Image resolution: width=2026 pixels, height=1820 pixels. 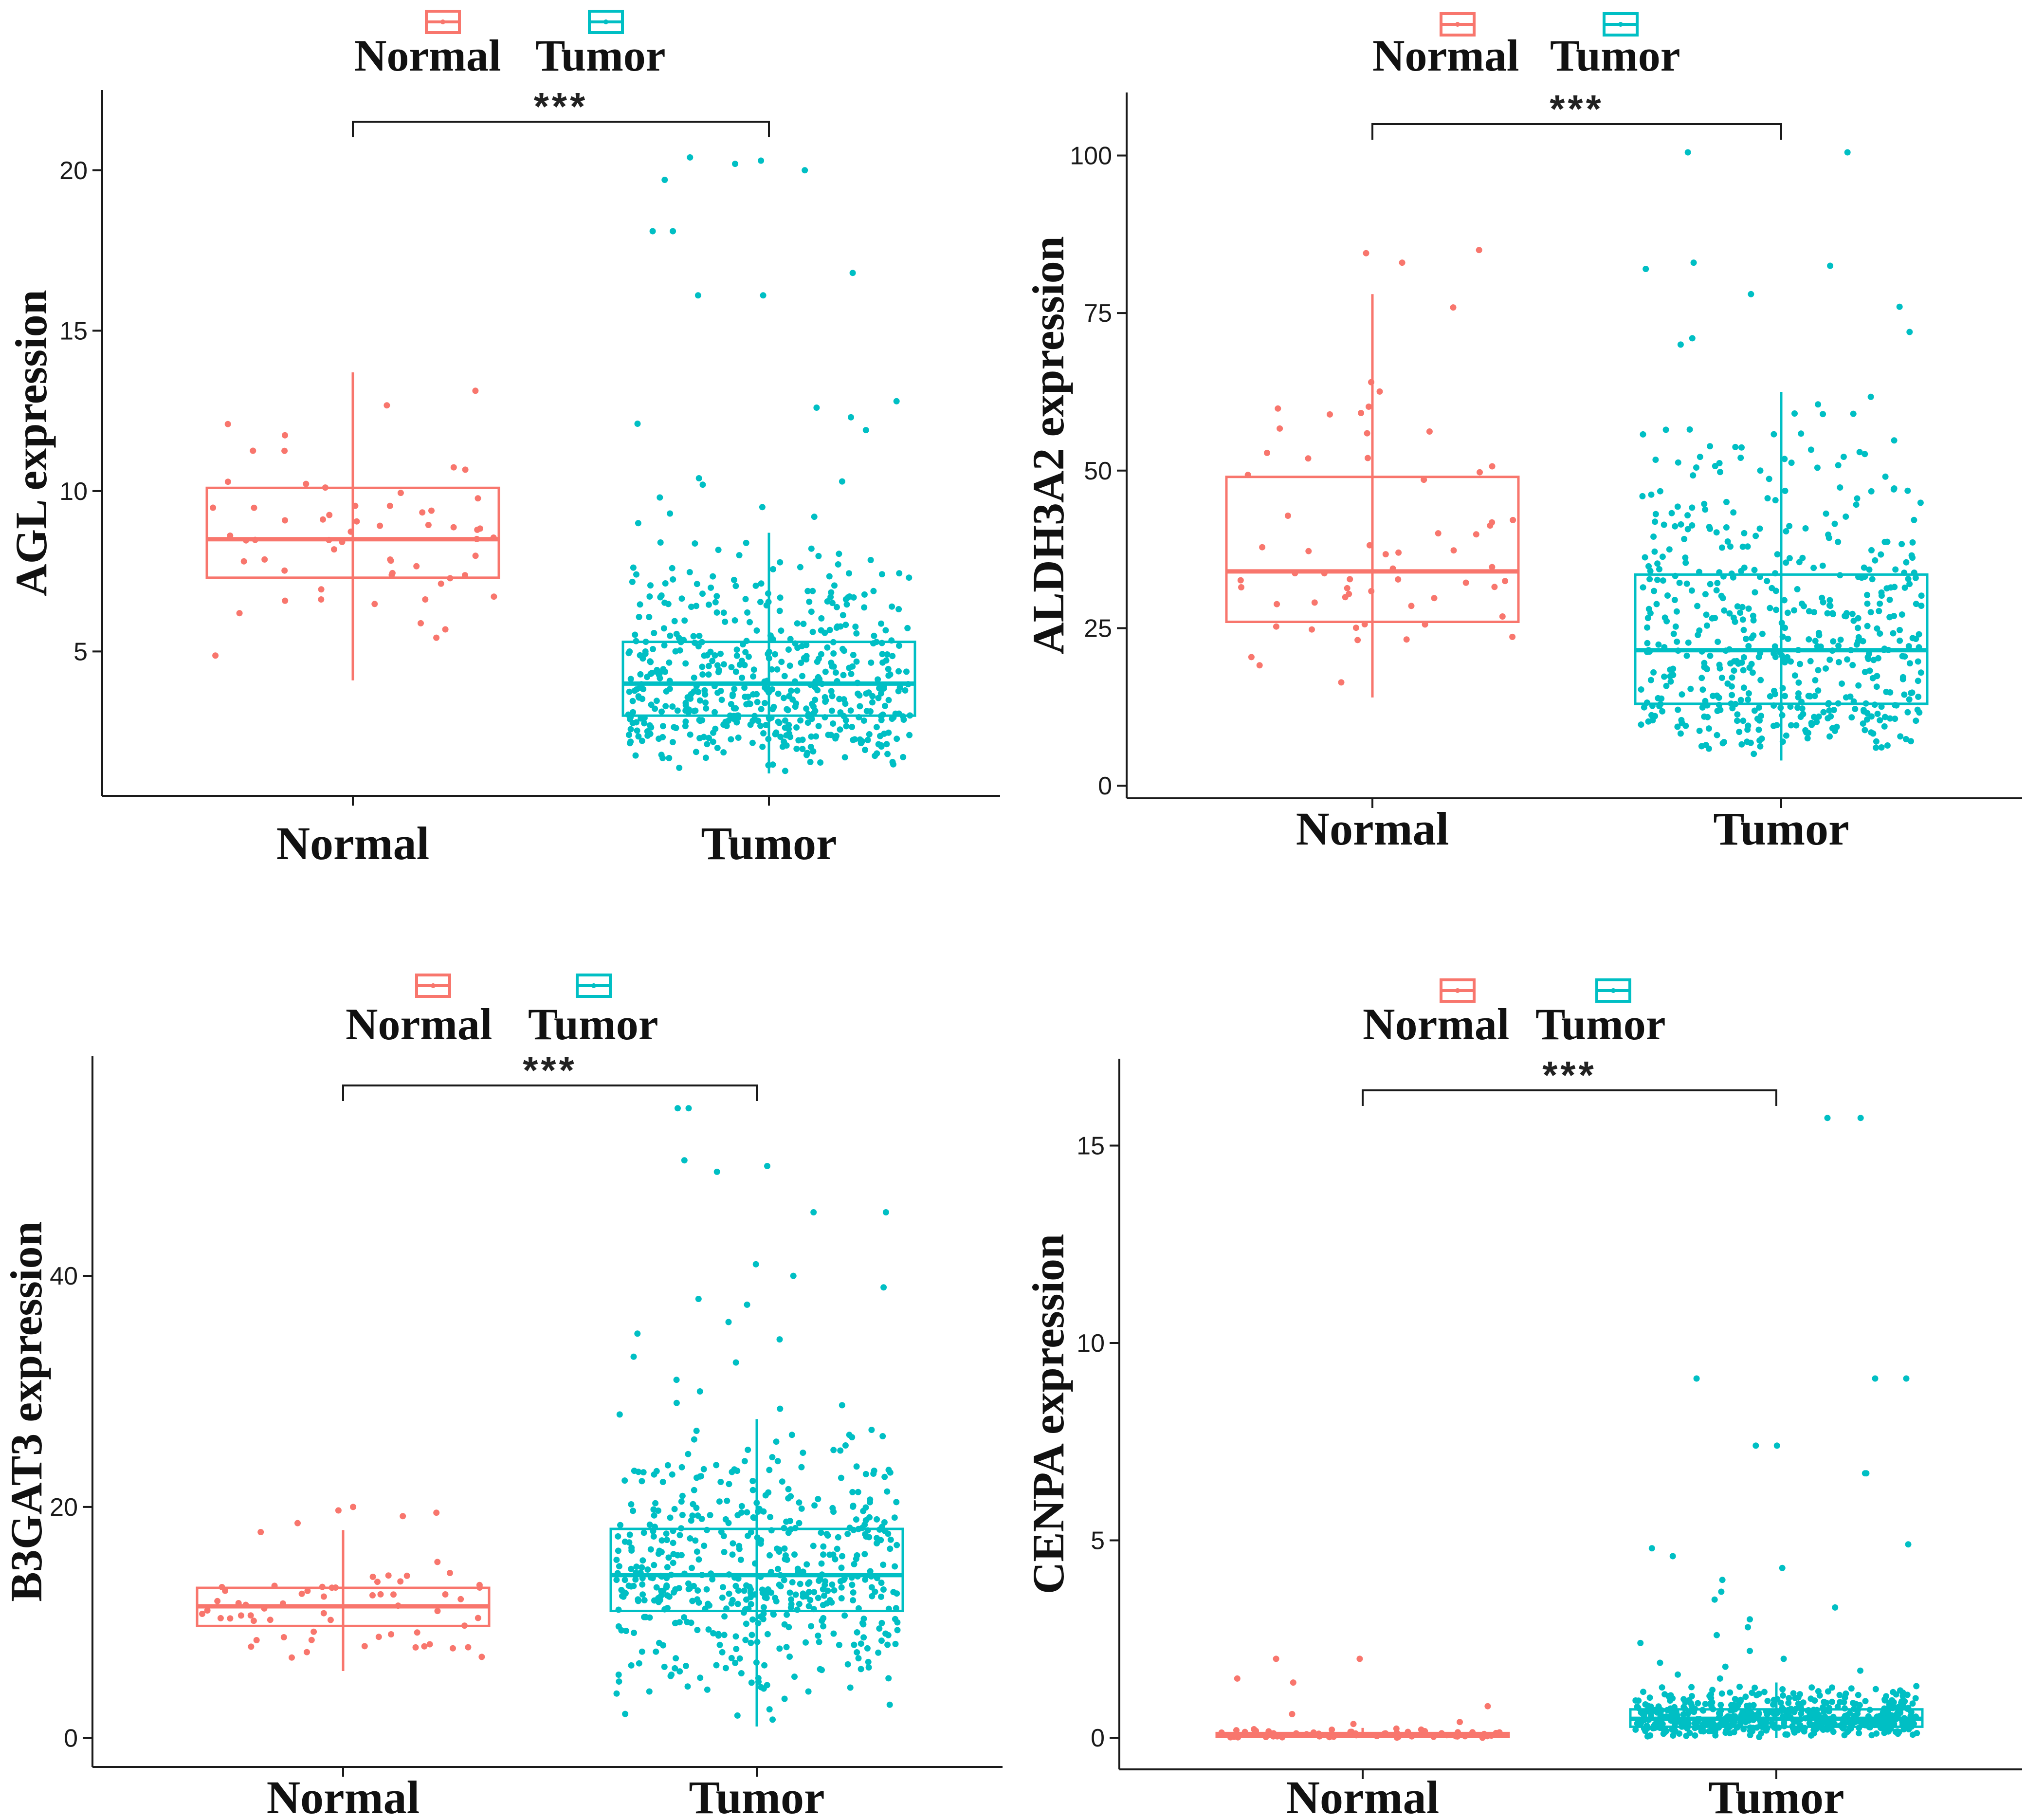 I want to click on panel-3-normal-outlier-point, so click(x=436, y=1512).